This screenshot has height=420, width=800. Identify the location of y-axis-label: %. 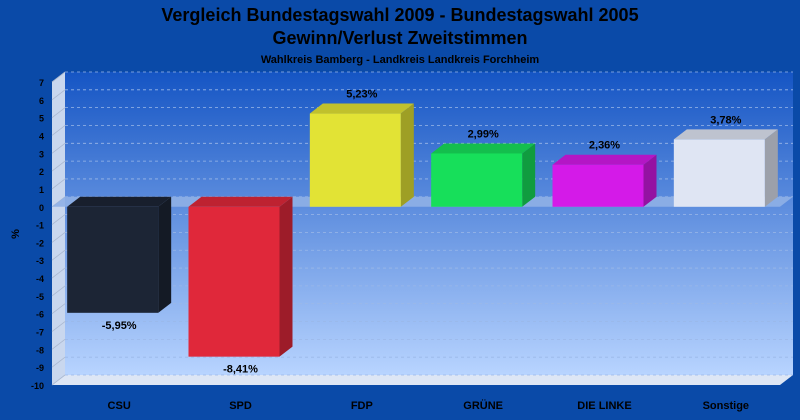
(16, 234).